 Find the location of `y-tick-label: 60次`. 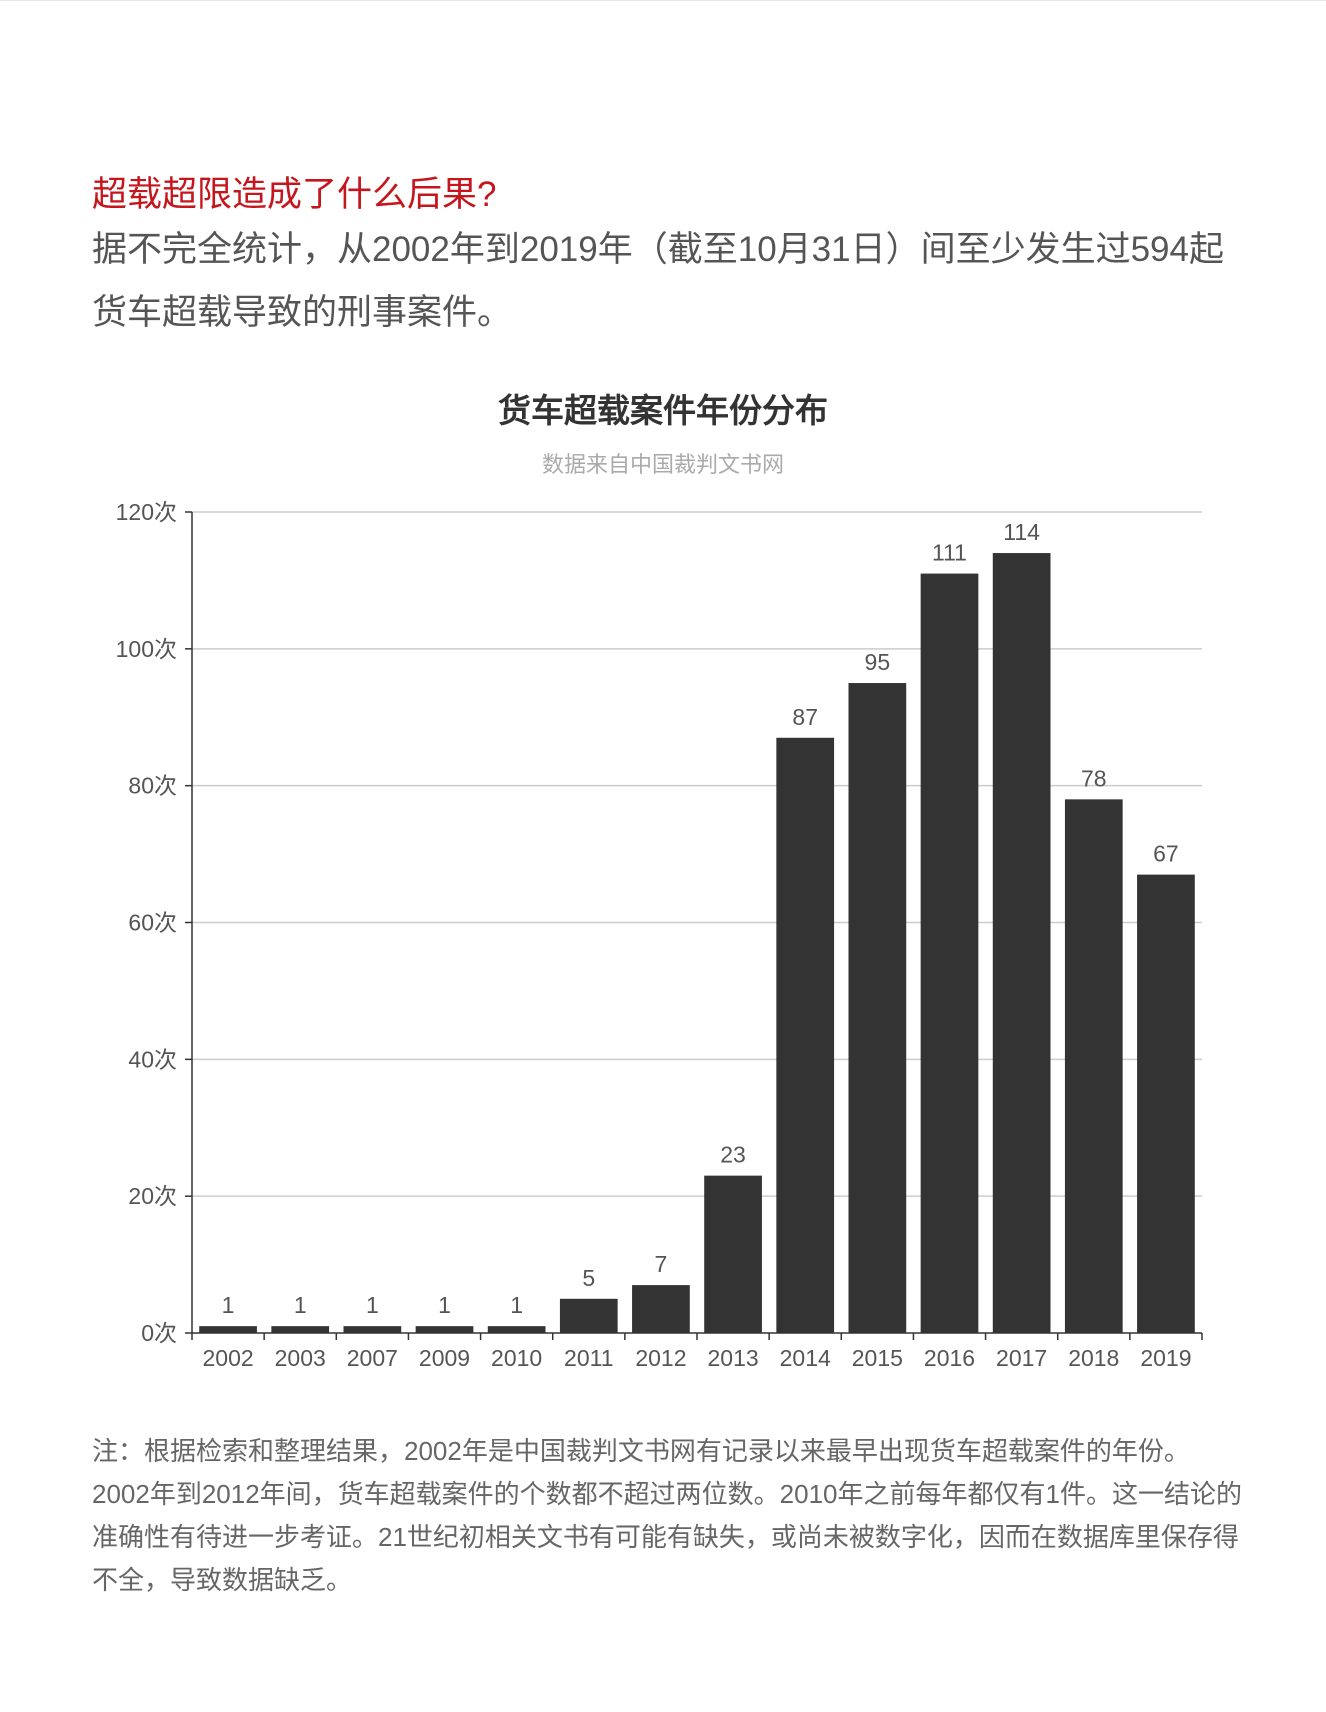

y-tick-label: 60次 is located at coordinates (152, 923).